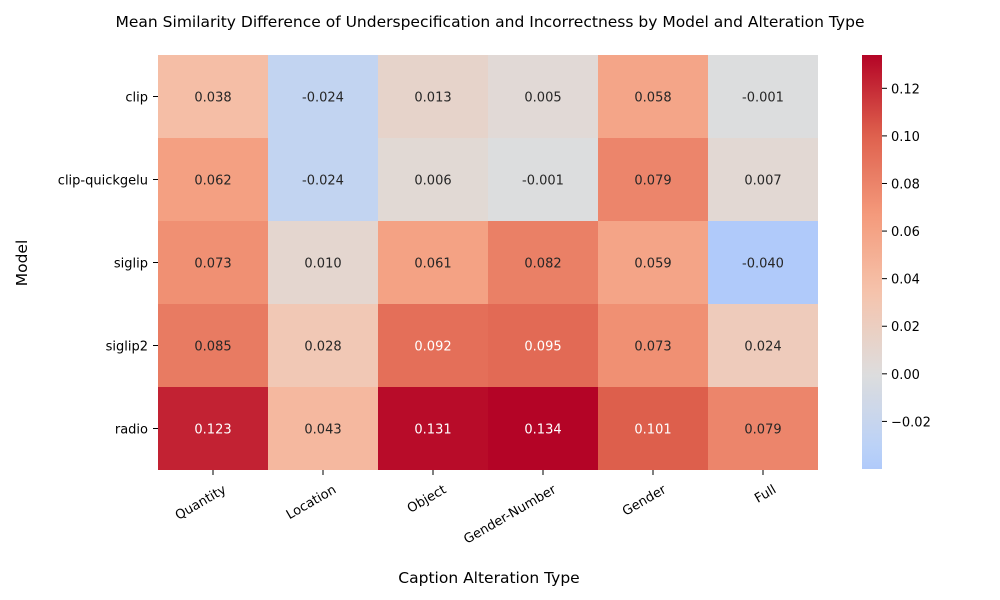 Image resolution: width=1000 pixels, height=600 pixels. Describe the element at coordinates (136, 98) in the screenshot. I see `y-tick-label: clip` at that location.